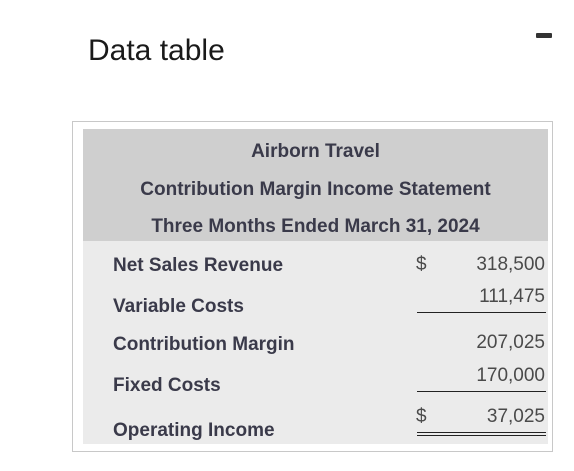 Image resolution: width=574 pixels, height=471 pixels. I want to click on row-label-operating-income: Operating Income, so click(194, 430).